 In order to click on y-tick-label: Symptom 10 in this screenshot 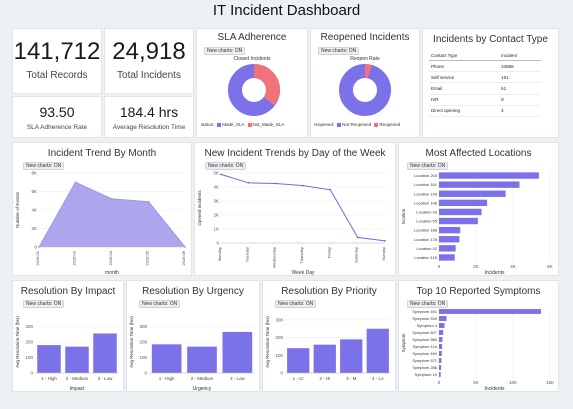, I will do `click(426, 374)`.